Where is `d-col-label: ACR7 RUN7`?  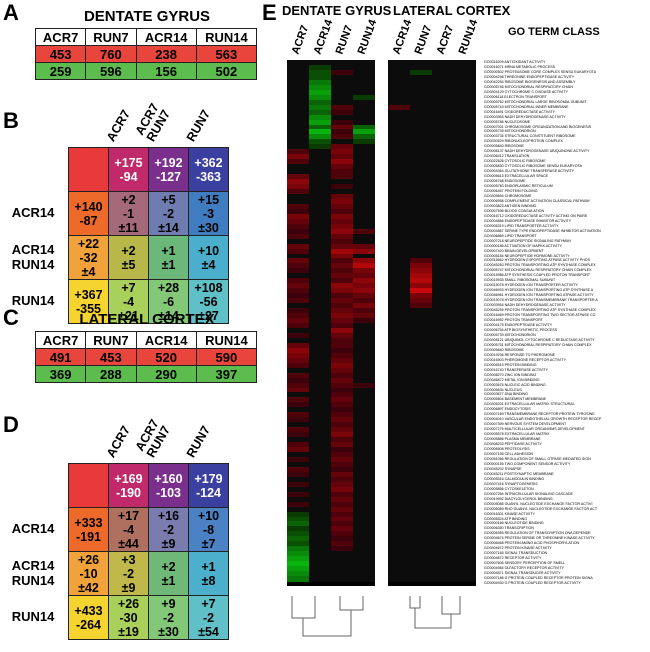
d-col-label: ACR7 RUN7 is located at coordinates (153, 438).